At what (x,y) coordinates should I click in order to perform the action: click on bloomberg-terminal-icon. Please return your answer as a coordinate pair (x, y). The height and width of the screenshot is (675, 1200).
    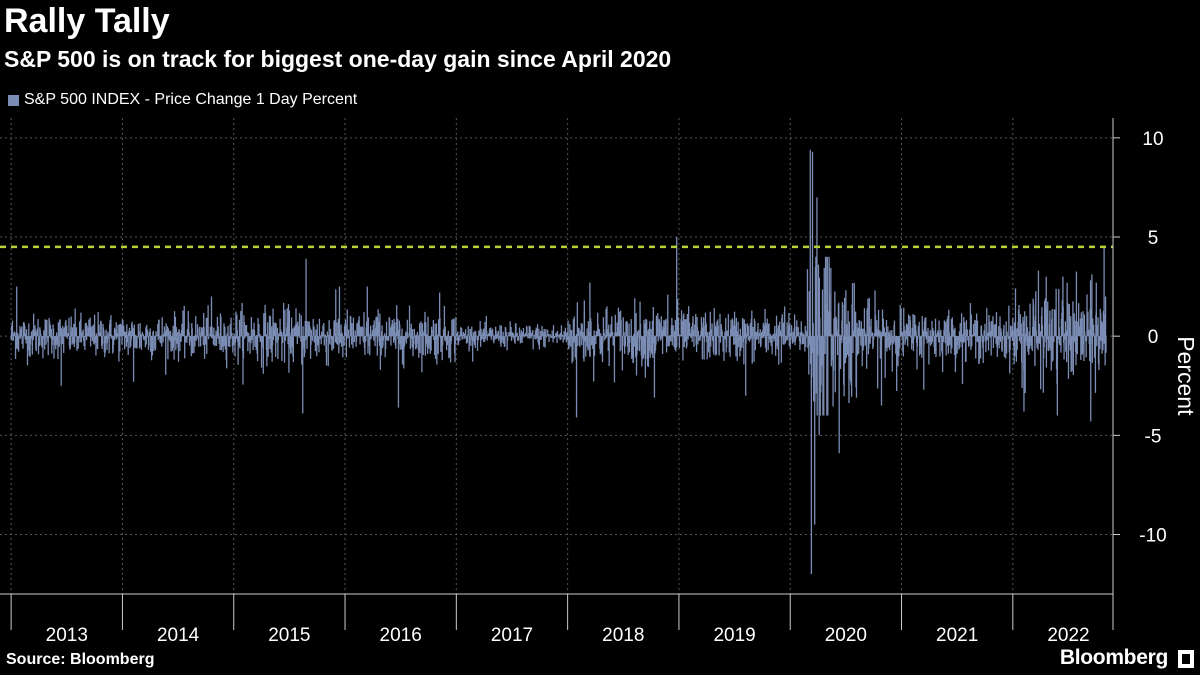
    Looking at the image, I should click on (1186, 659).